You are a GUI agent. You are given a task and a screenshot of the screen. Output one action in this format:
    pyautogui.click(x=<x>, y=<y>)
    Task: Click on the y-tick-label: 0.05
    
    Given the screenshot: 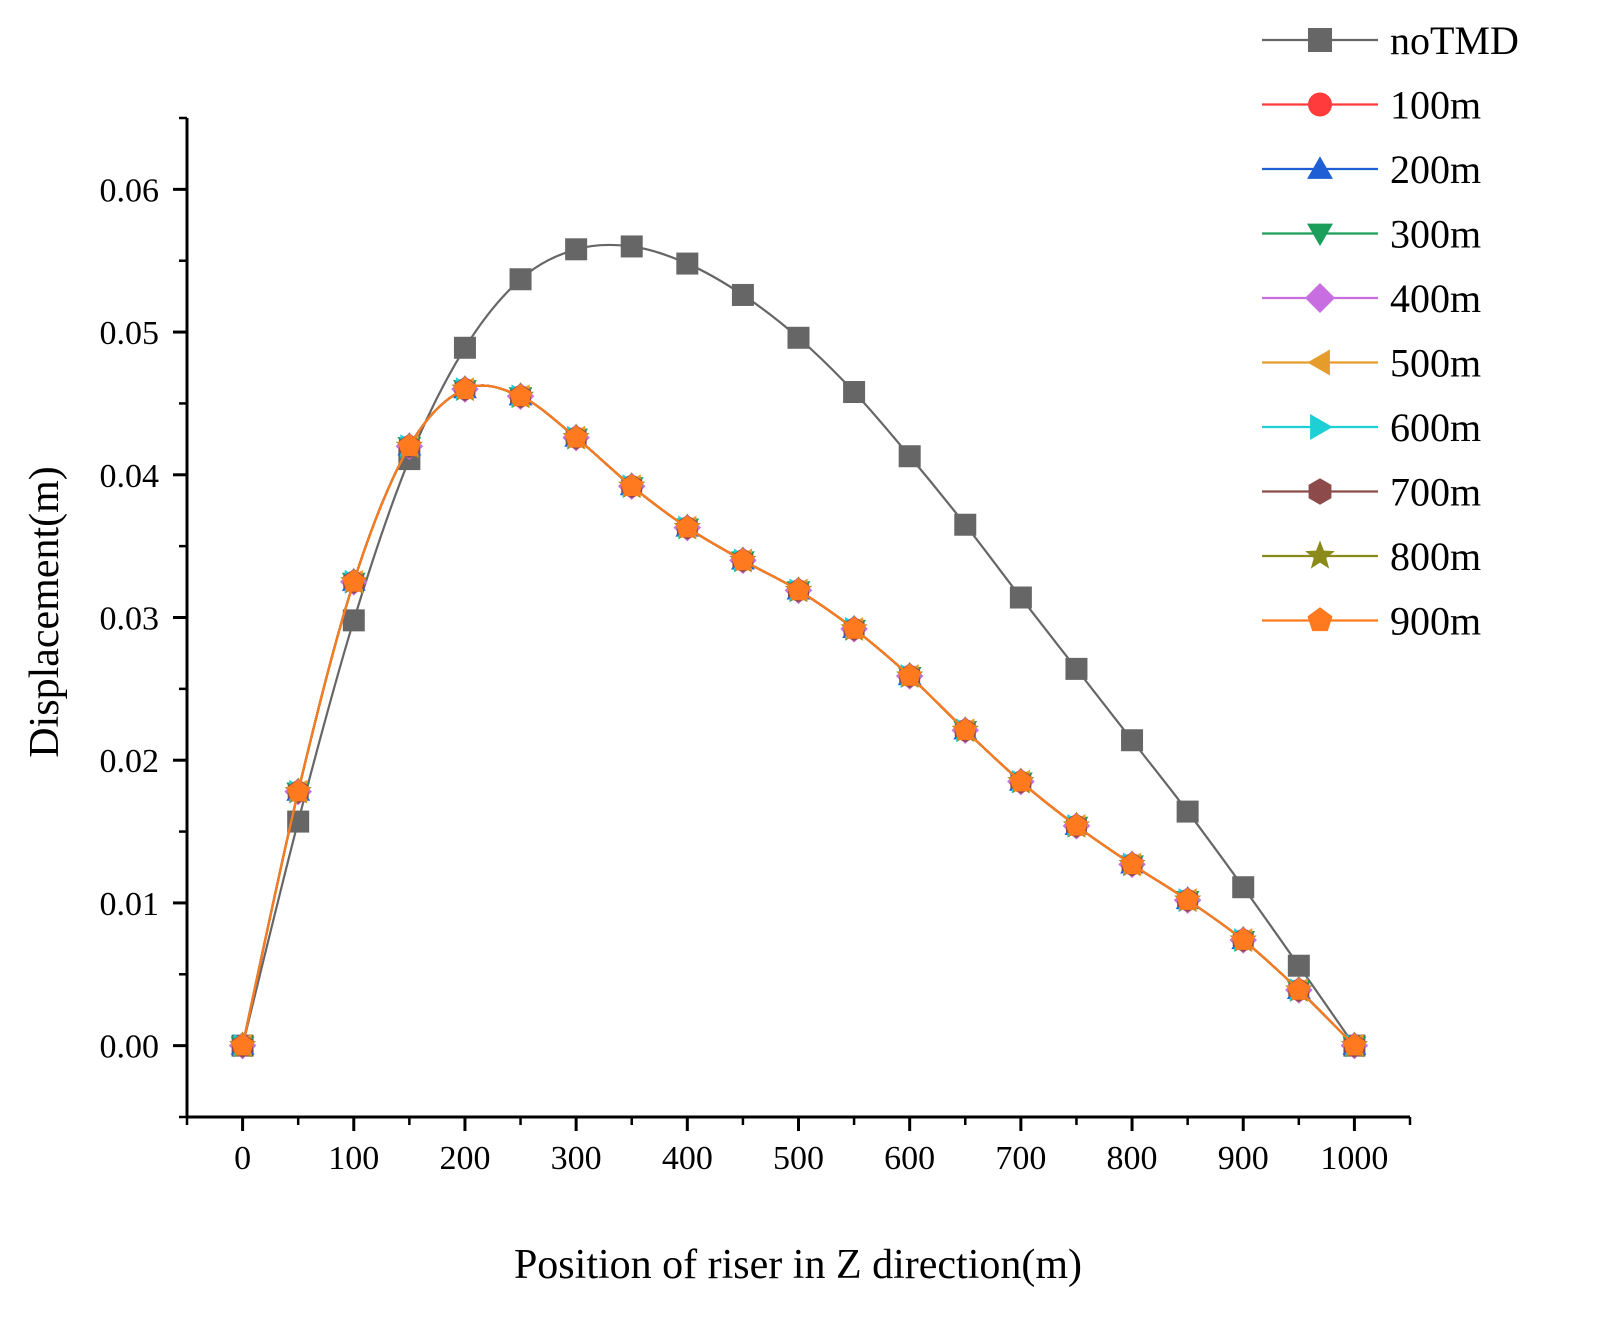 What is the action you would take?
    pyautogui.click(x=130, y=333)
    